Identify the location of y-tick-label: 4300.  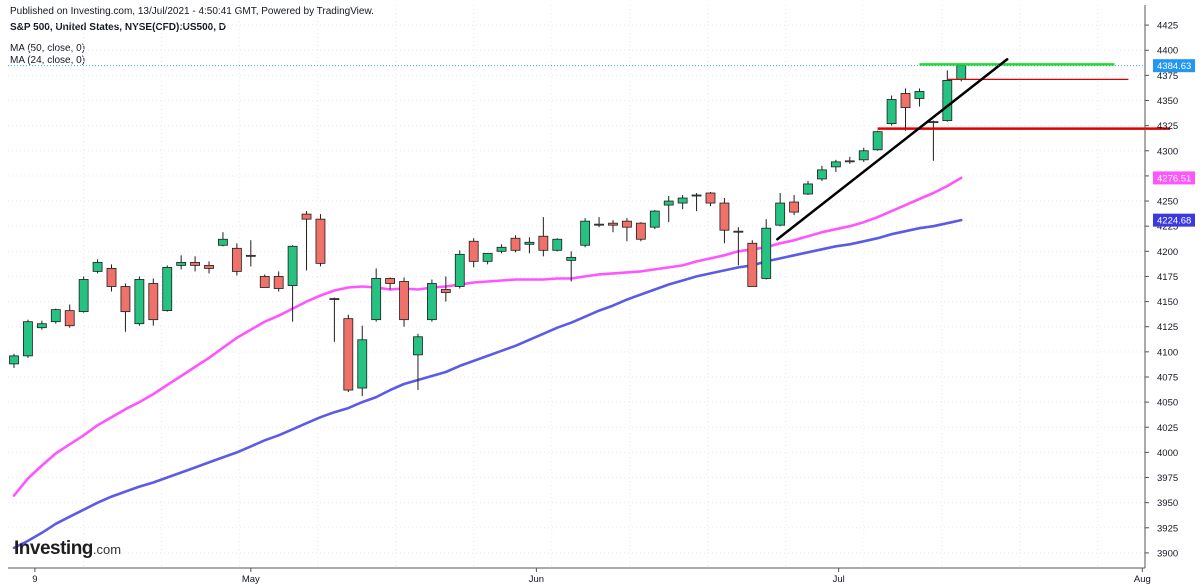
(1167, 151).